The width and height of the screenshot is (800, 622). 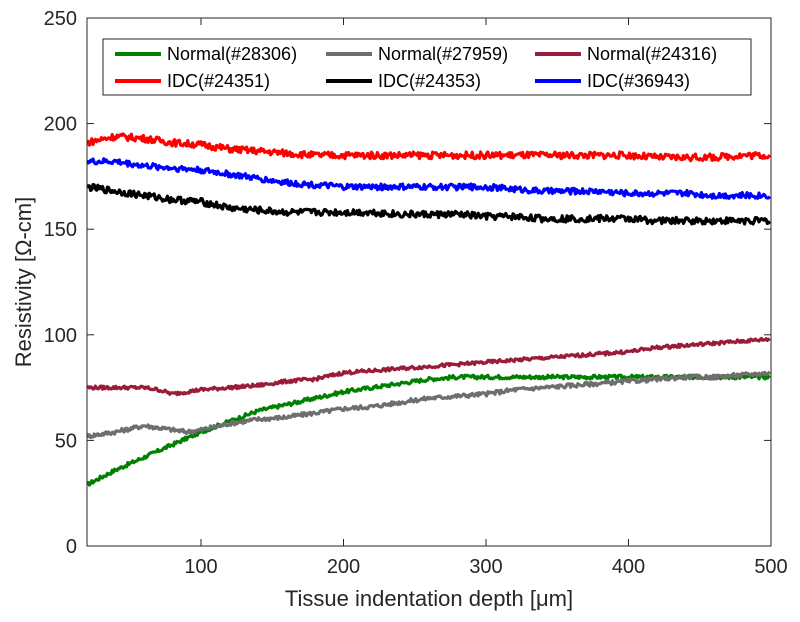 What do you see at coordinates (443, 54) in the screenshot?
I see `legend-label: Normal(#27959)` at bounding box center [443, 54].